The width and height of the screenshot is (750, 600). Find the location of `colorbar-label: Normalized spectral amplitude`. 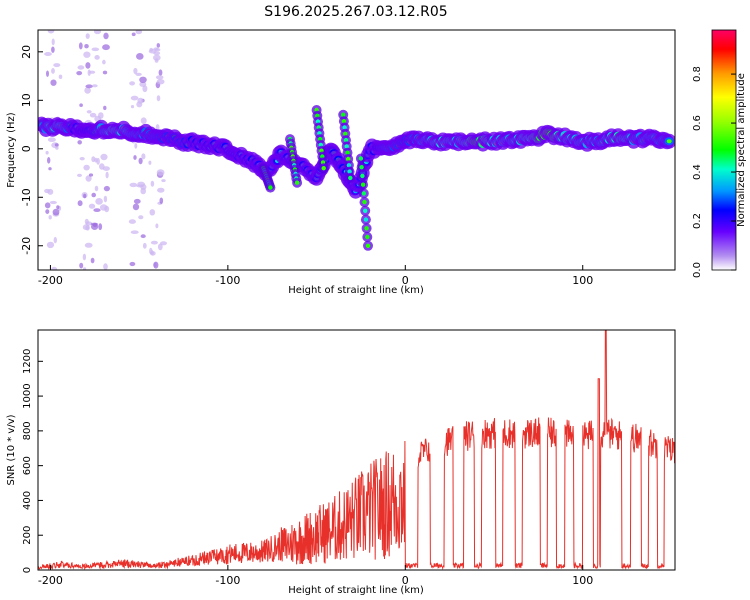

colorbar-label: Normalized spectral amplitude is located at coordinates (741, 150).